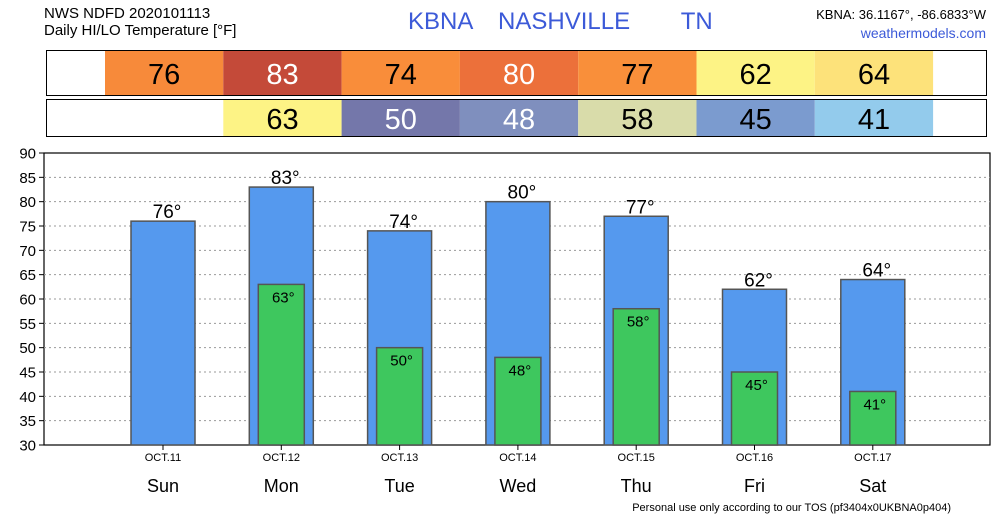 This screenshot has width=1000, height=520. Describe the element at coordinates (283, 297) in the screenshot. I see `low-temp-label: 63°` at that location.